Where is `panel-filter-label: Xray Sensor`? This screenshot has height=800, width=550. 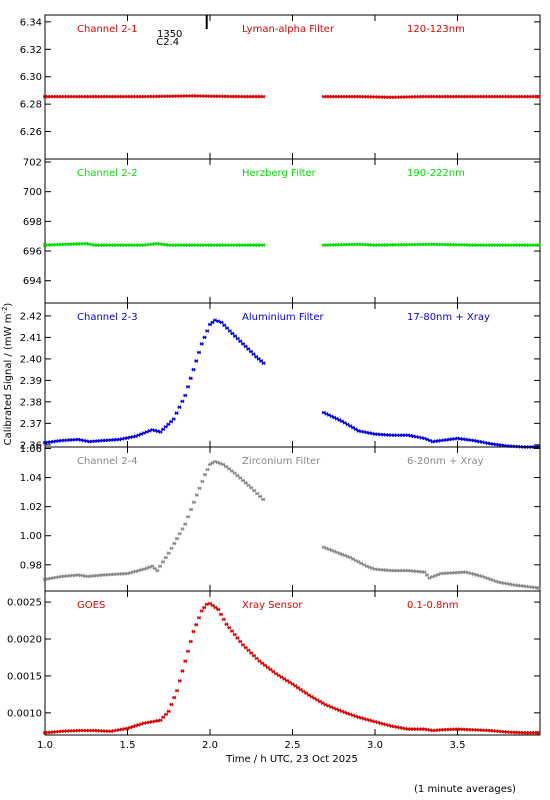
panel-filter-label: Xray Sensor is located at coordinates (272, 605).